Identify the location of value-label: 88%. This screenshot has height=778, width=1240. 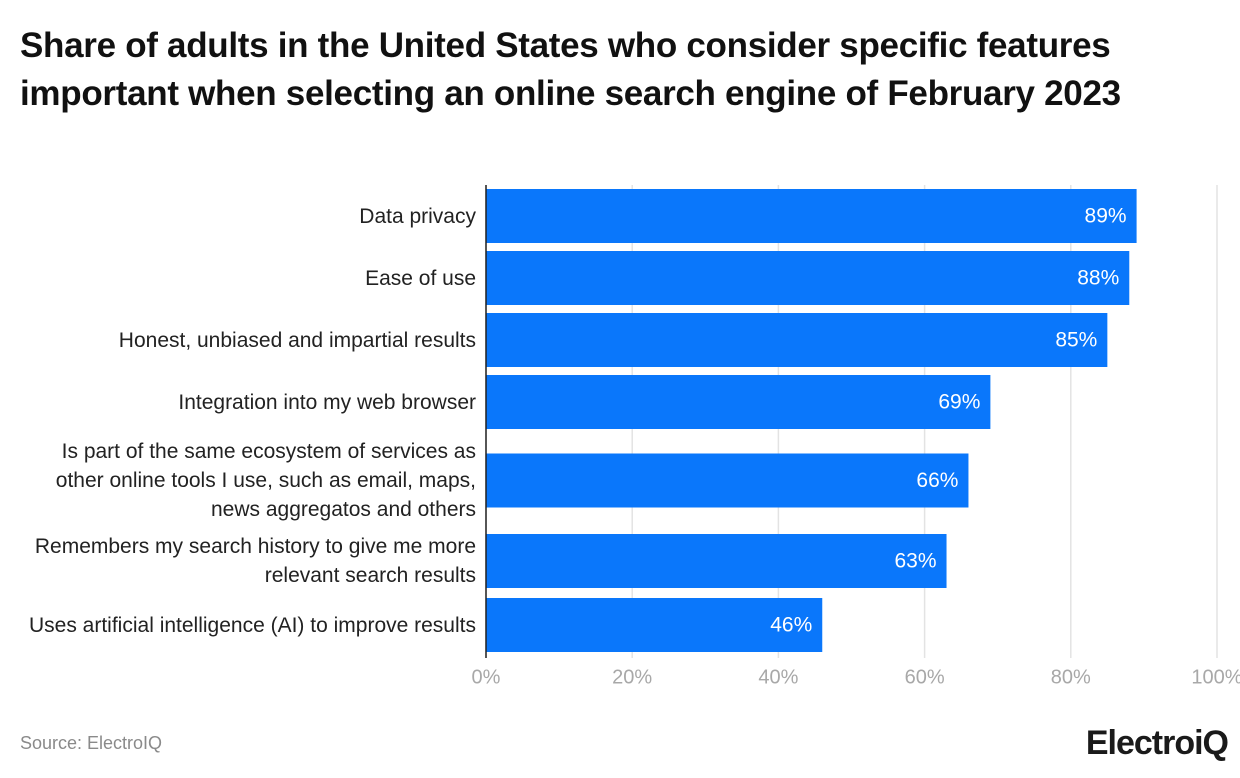
(1098, 278).